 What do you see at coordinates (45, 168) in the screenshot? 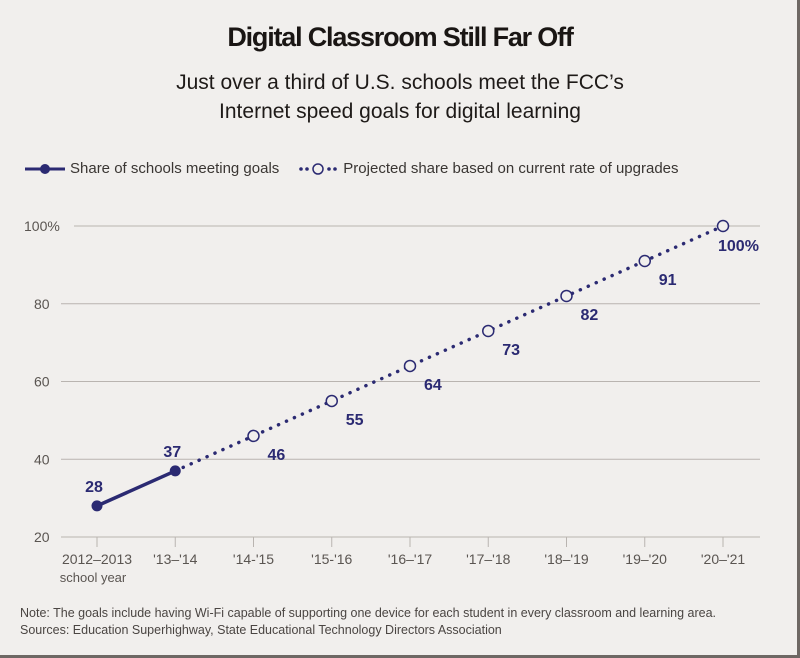
I see `solid-line-marker-icon` at bounding box center [45, 168].